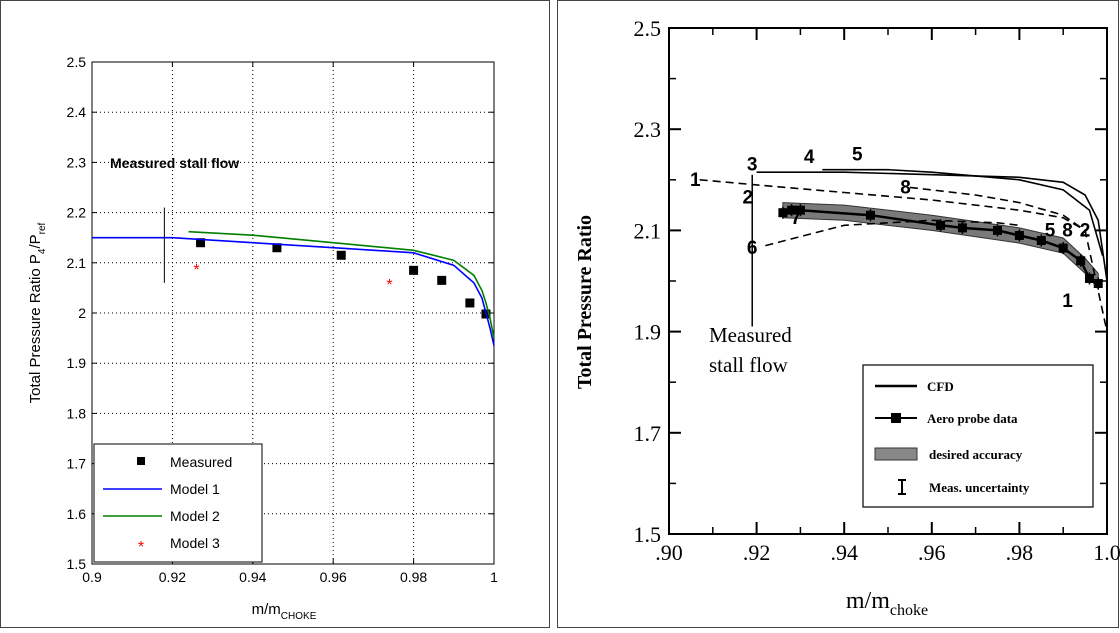 The height and width of the screenshot is (633, 1120). What do you see at coordinates (77, 464) in the screenshot?
I see `left-y-tick-label: 1.7` at bounding box center [77, 464].